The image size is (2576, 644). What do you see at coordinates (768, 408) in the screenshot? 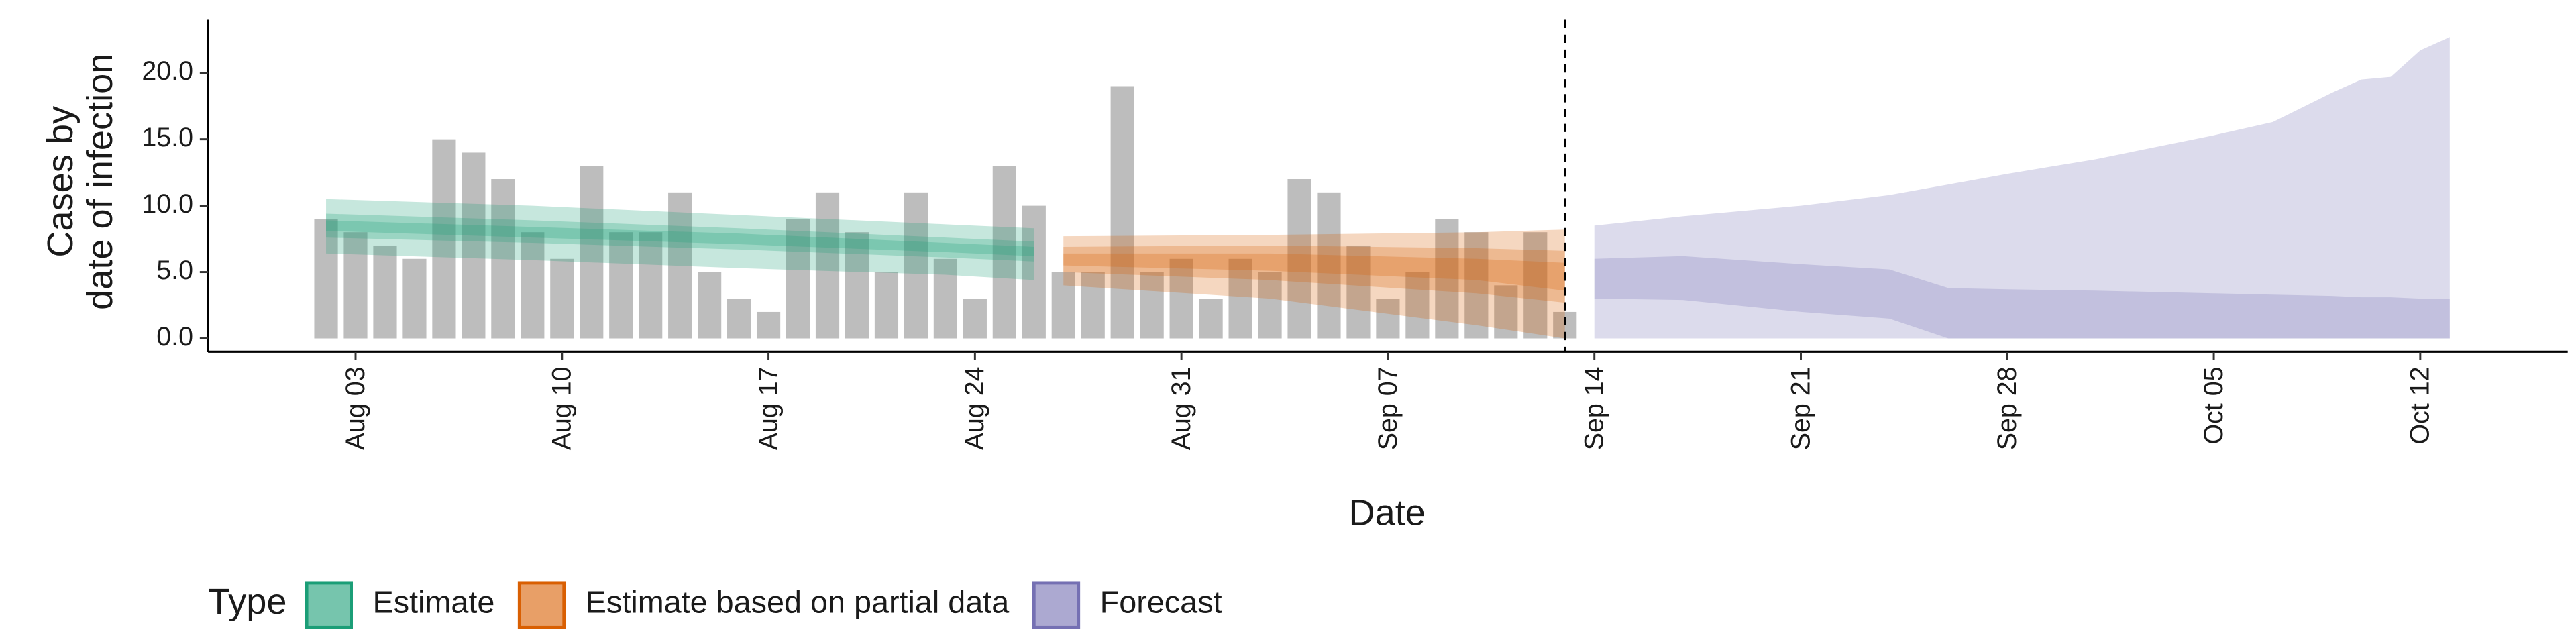
I see `x-tick-label: Aug 17` at bounding box center [768, 408].